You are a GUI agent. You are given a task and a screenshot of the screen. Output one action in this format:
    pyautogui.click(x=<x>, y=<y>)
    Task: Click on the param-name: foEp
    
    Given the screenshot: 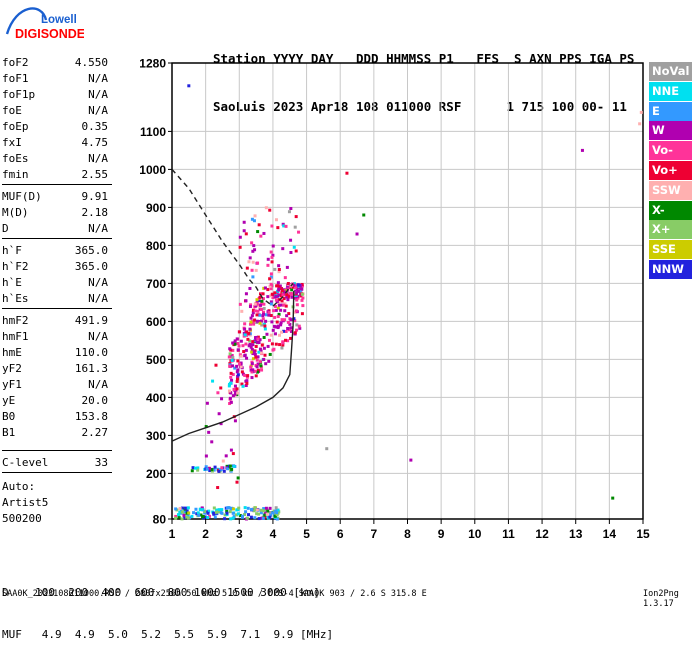 What is the action you would take?
    pyautogui.click(x=15, y=126)
    